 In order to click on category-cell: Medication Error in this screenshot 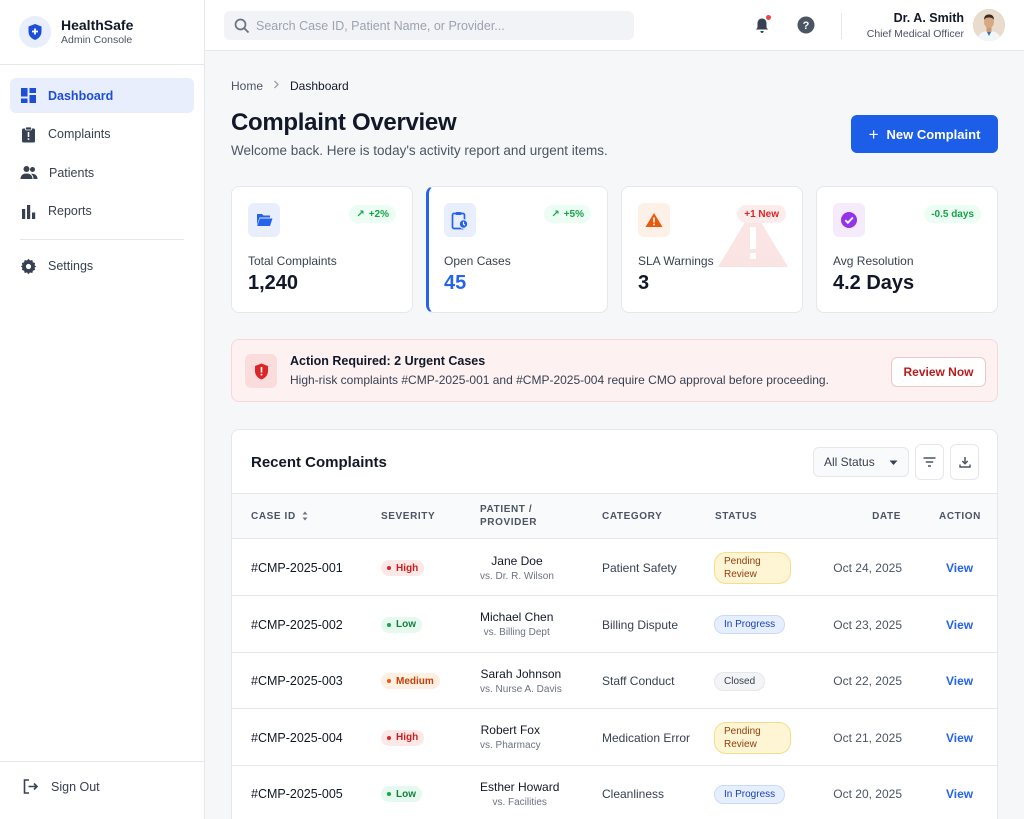, I will do `click(647, 738)`.